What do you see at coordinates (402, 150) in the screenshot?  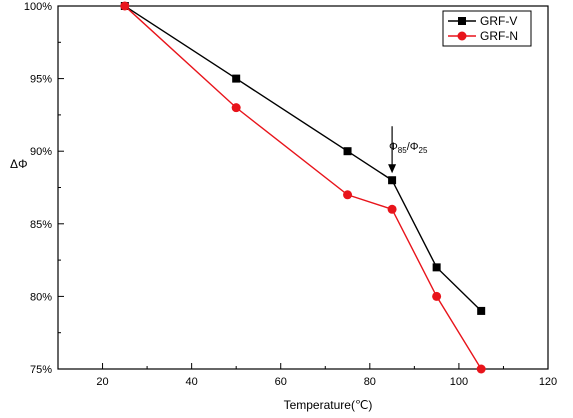 I see `annotation-sub-num: 85` at bounding box center [402, 150].